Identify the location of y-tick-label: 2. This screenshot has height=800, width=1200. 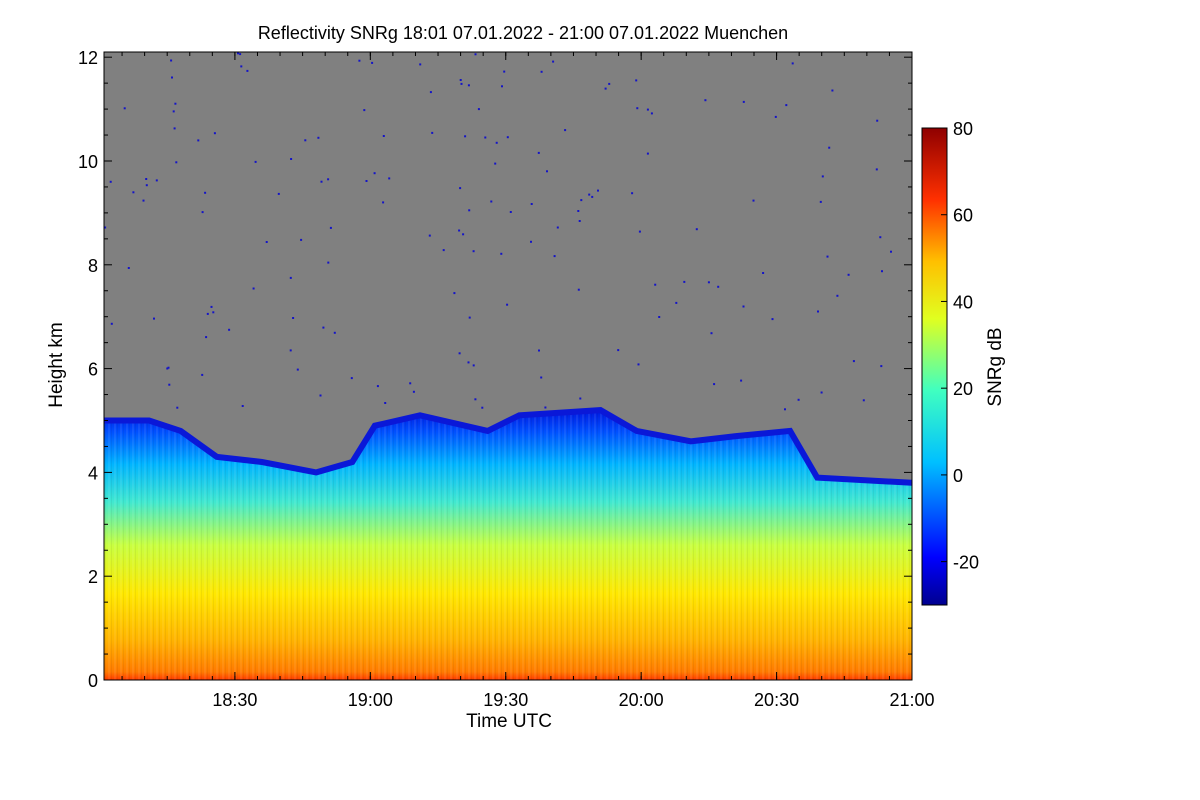
(93, 577).